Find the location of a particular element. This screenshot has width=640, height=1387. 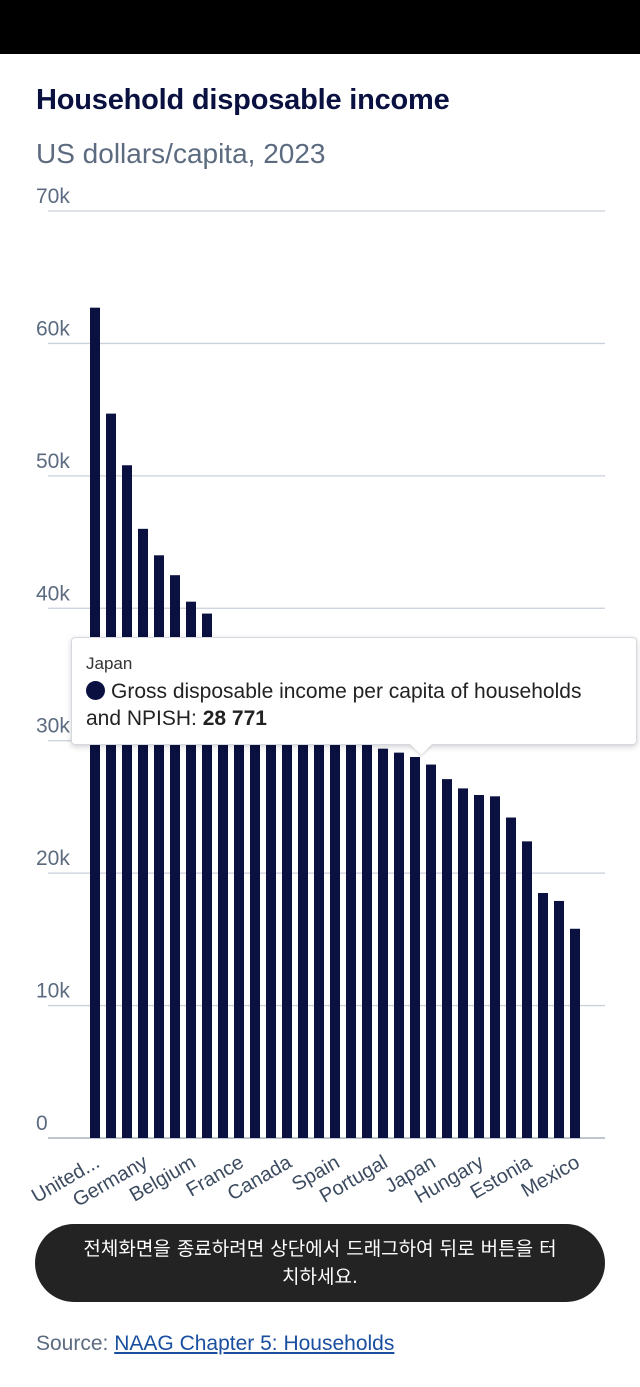

source-link: NAAG Chapter 5: Households is located at coordinates (254, 1343).